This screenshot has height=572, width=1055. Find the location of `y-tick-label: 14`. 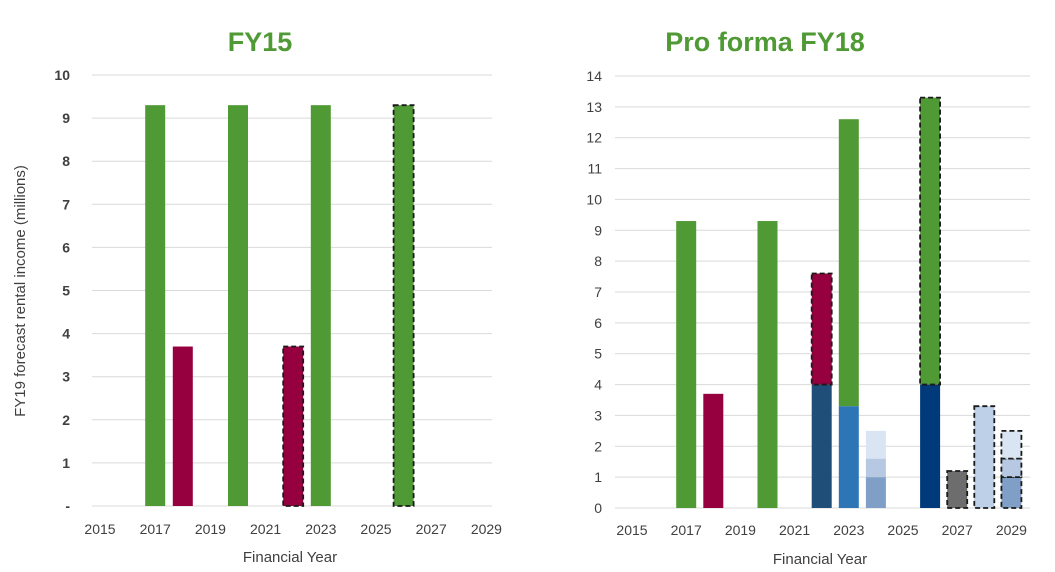

y-tick-label: 14 is located at coordinates (594, 76).